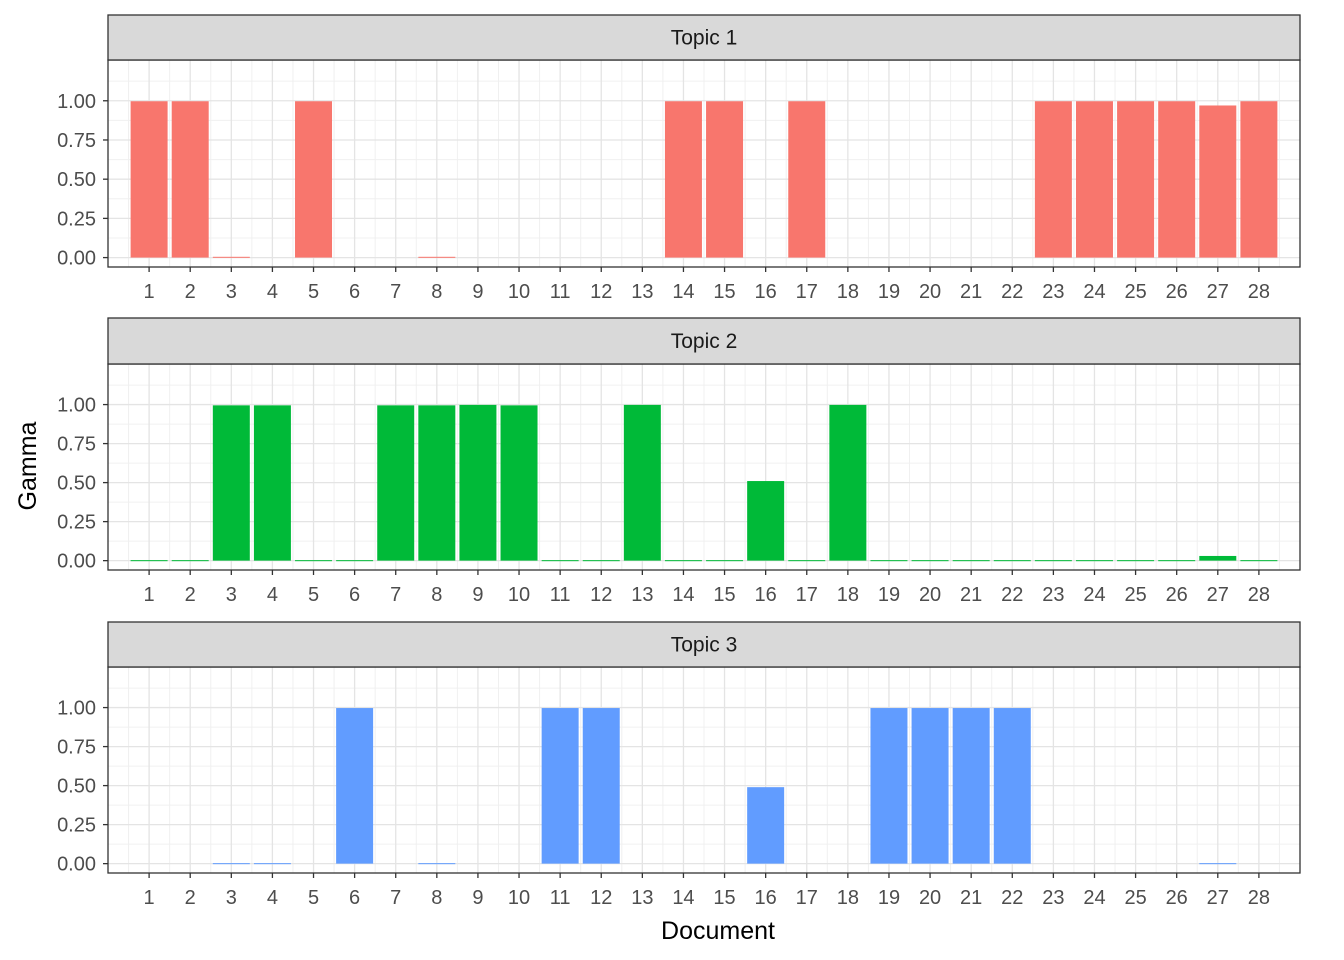 The width and height of the screenshot is (1344, 960). What do you see at coordinates (76, 259) in the screenshot?
I see `y-tick-label: 0.00` at bounding box center [76, 259].